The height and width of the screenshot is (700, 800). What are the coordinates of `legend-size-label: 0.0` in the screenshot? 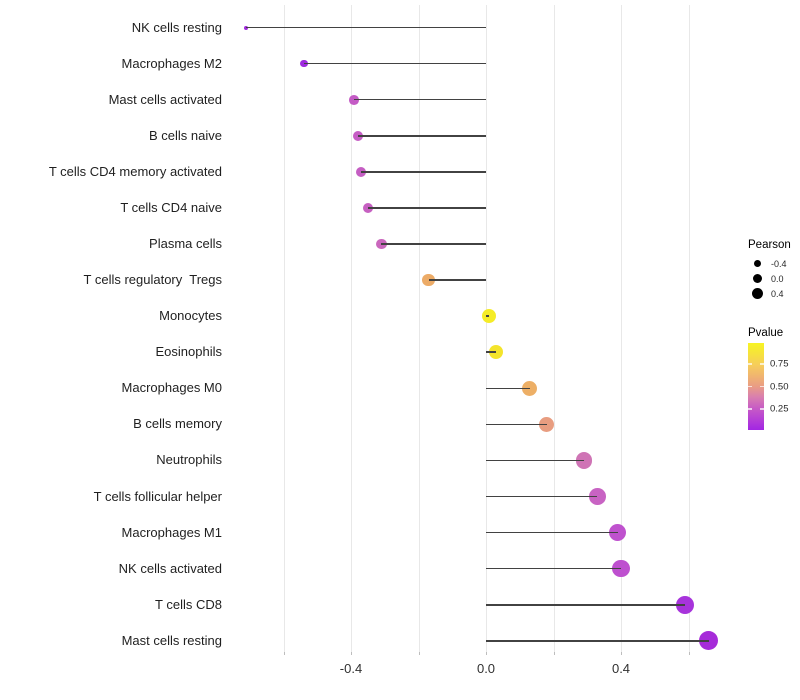 It's located at (777, 278).